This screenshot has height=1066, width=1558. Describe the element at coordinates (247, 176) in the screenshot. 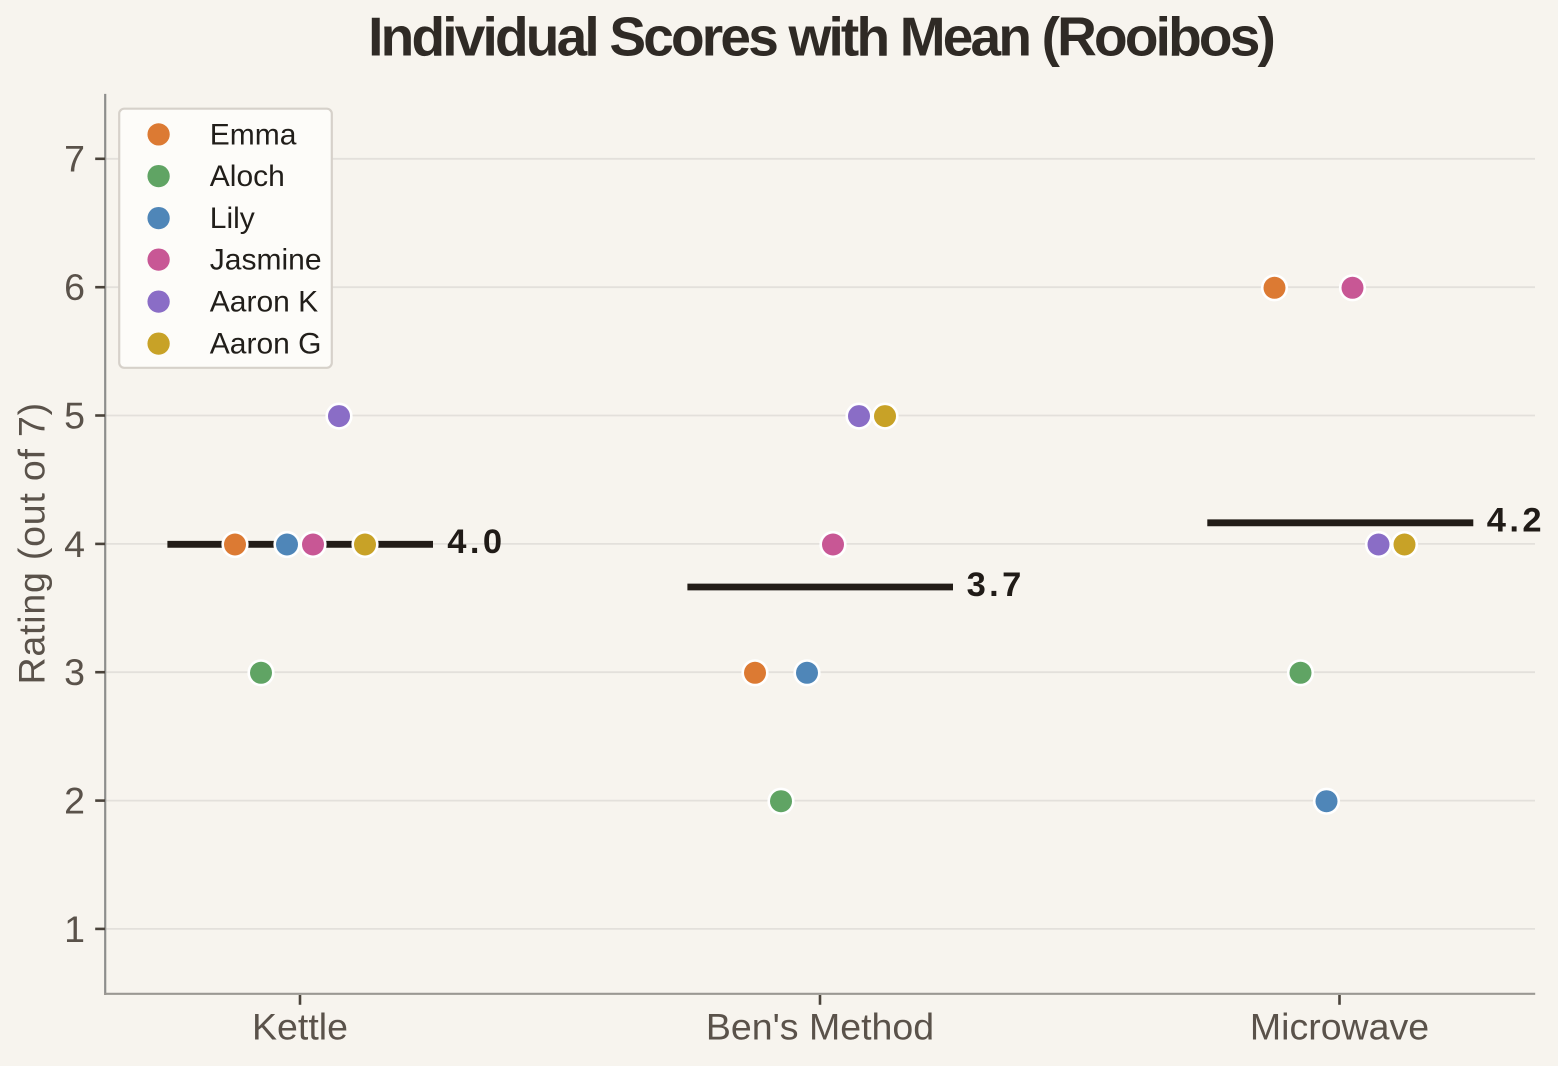

I see `svg-text: Aloch` at that location.